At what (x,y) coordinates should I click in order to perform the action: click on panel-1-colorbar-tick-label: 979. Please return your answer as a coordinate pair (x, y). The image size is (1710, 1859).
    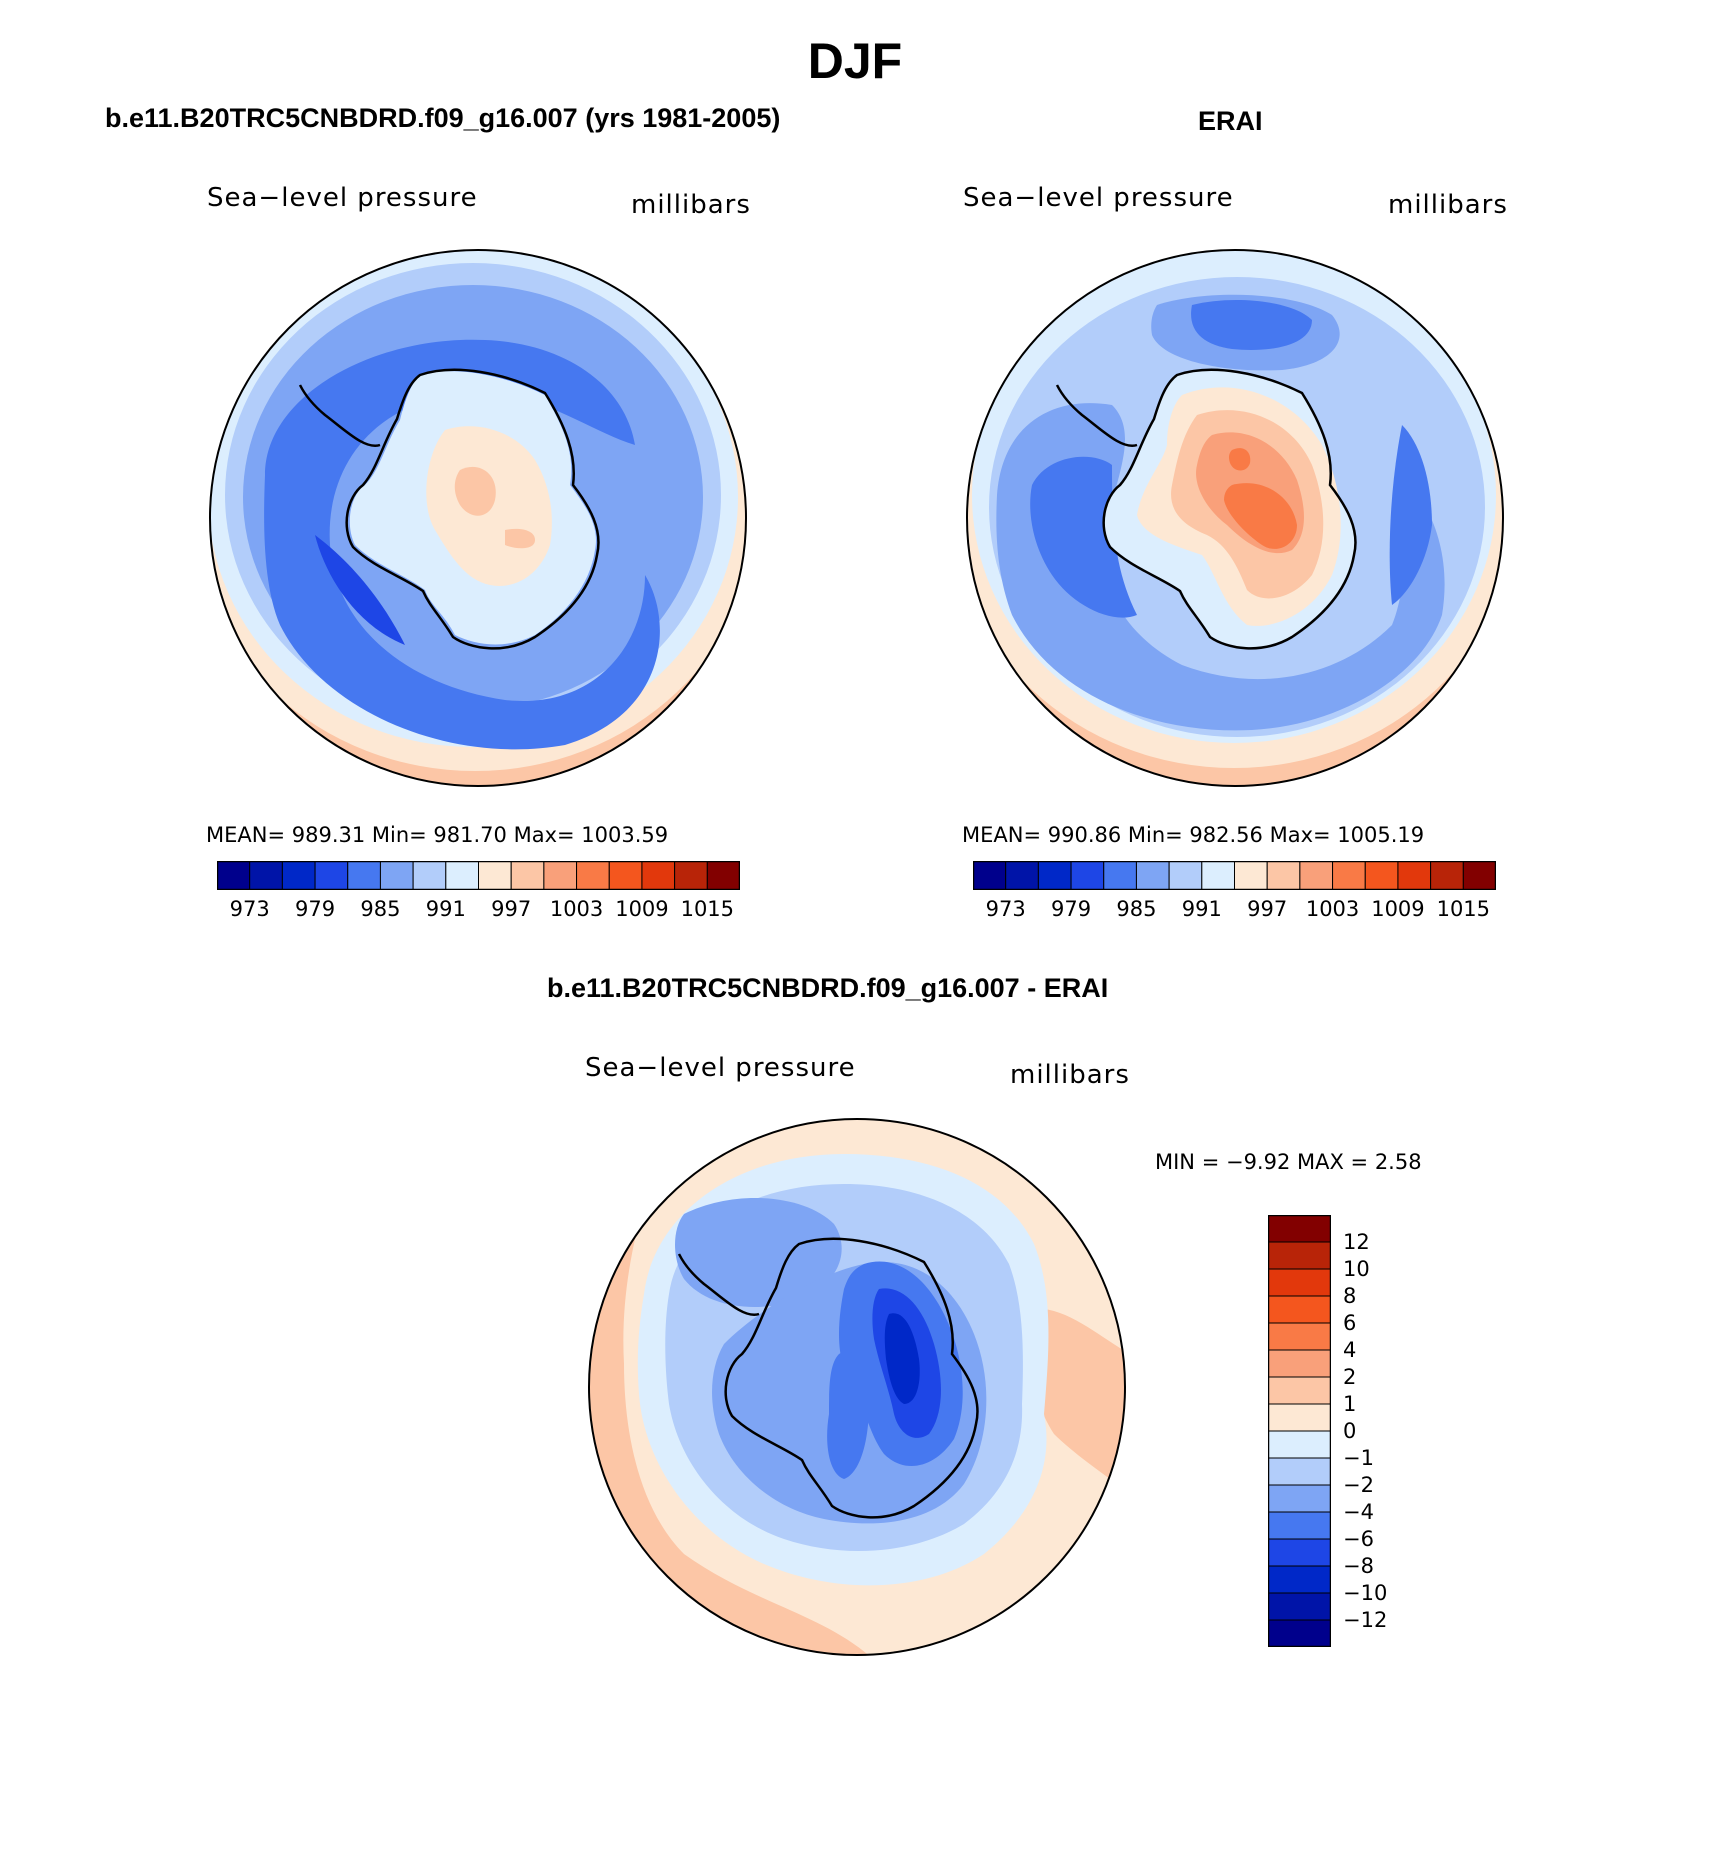
    Looking at the image, I should click on (315, 909).